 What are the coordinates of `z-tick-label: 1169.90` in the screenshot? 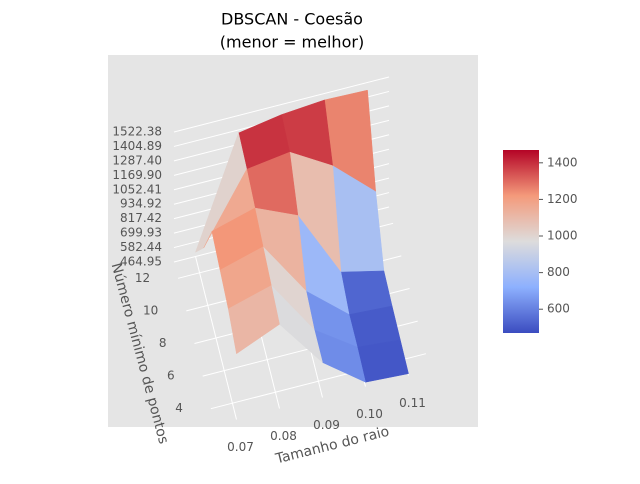 It's located at (137, 175).